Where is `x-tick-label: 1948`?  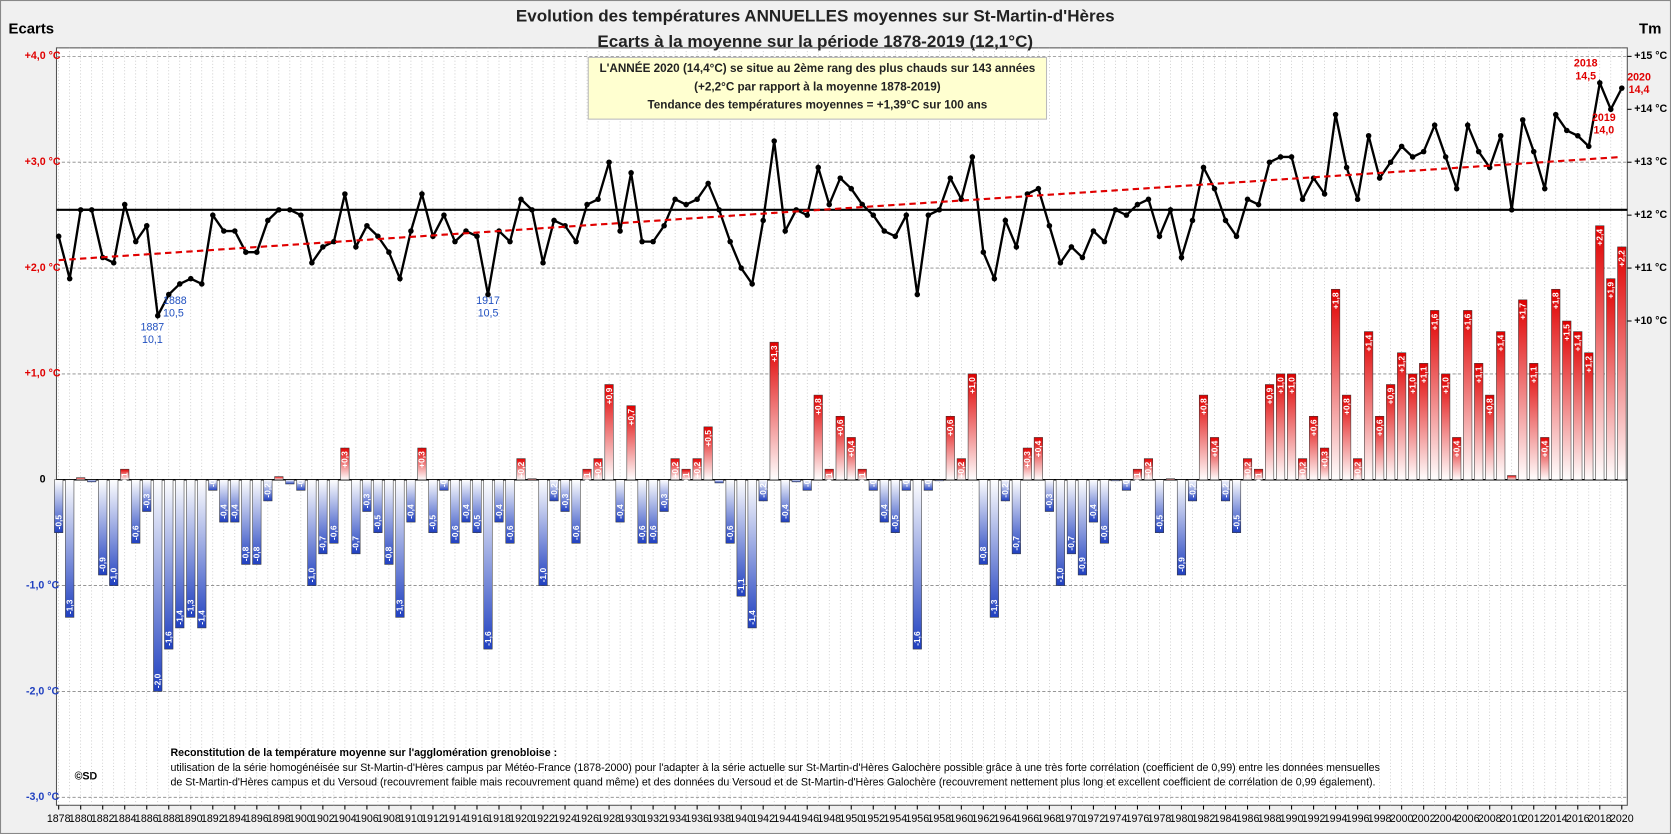 x-tick-label: 1948 is located at coordinates (829, 819).